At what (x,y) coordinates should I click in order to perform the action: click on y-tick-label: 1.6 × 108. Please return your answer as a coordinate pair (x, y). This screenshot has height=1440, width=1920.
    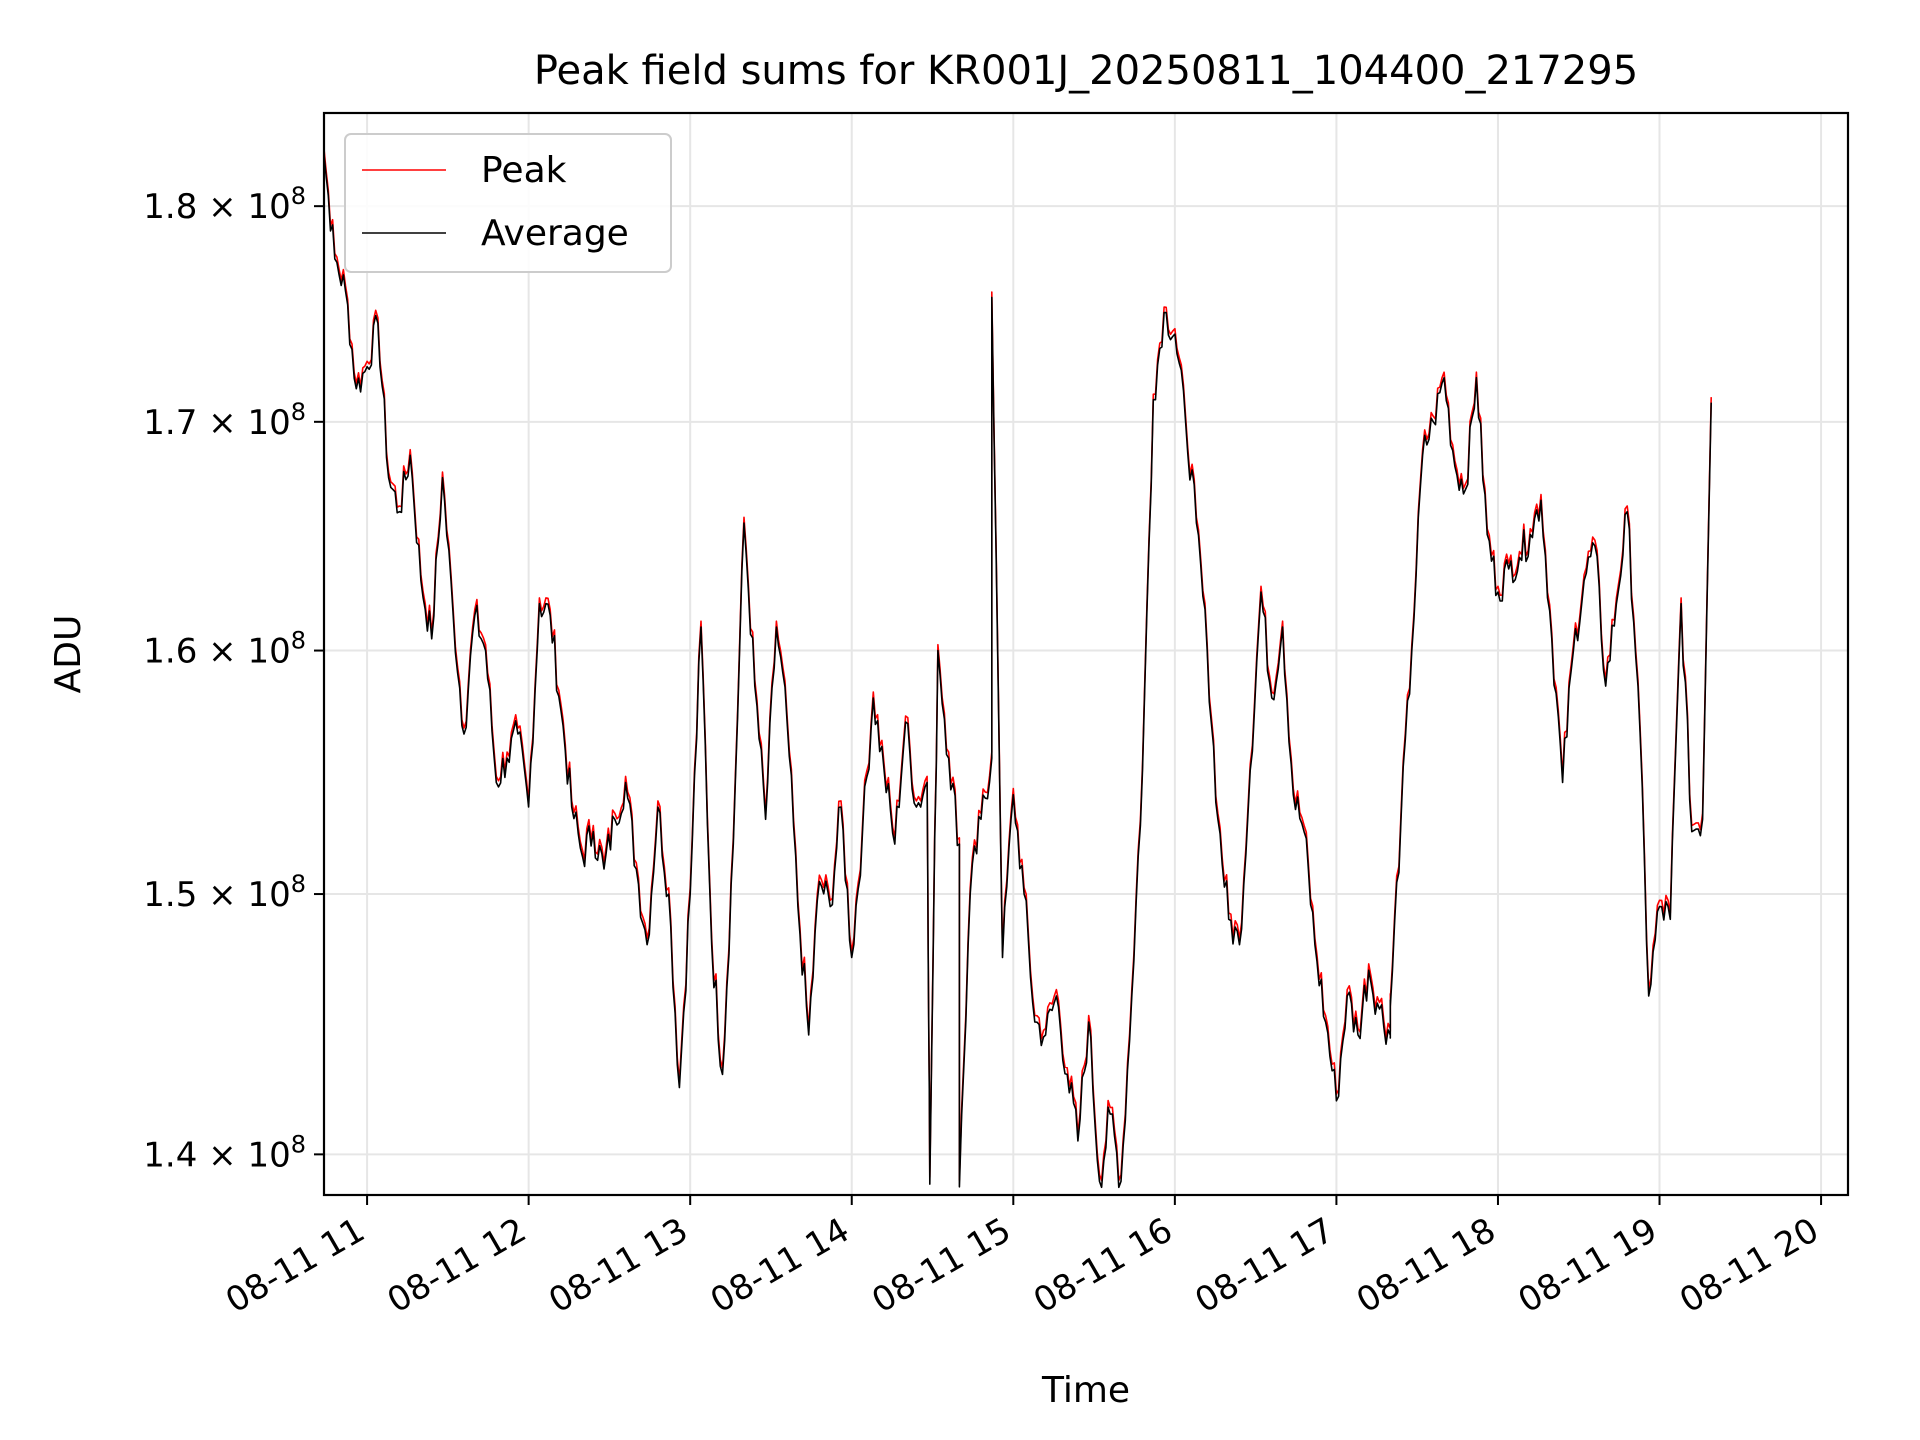
    Looking at the image, I should click on (224, 649).